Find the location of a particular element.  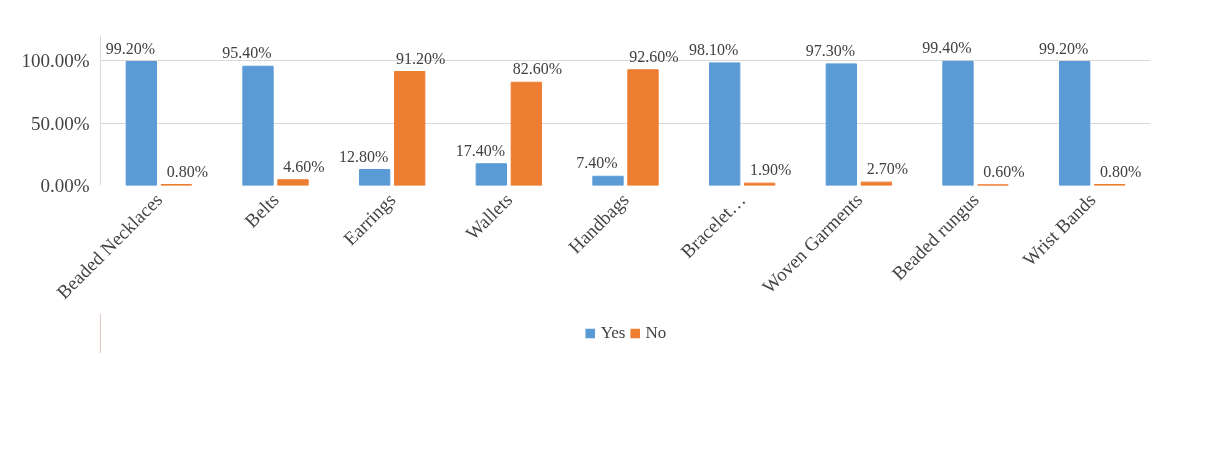

data-label: 0.60% is located at coordinates (1004, 171).